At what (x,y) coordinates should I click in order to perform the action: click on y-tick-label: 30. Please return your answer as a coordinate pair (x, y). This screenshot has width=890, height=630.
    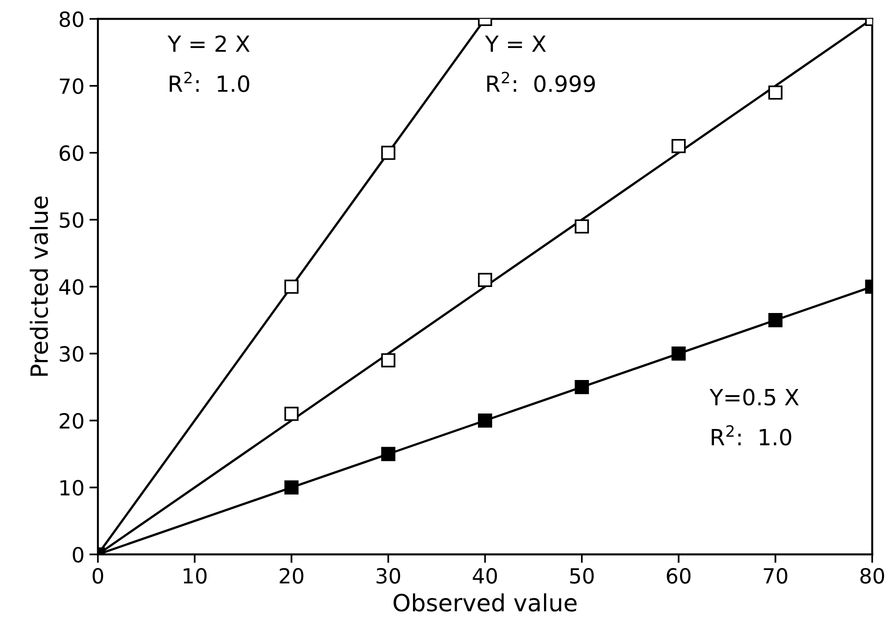
    Looking at the image, I should click on (72, 354).